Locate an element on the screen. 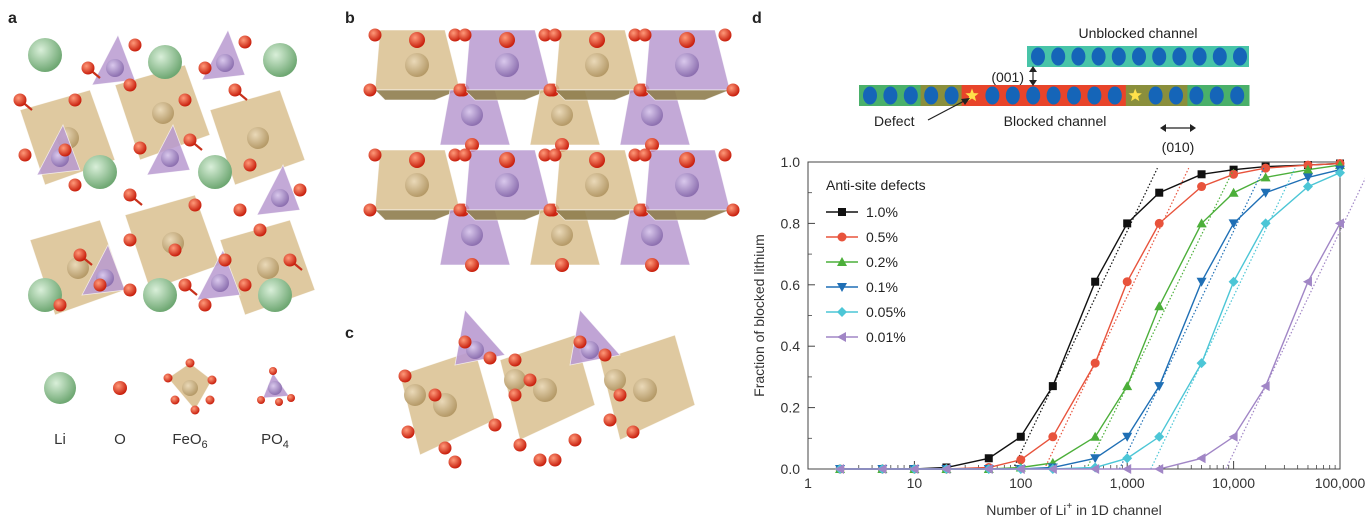 Image resolution: width=1365 pixels, height=524 pixels. legend-item: 0.01% is located at coordinates (866, 337).